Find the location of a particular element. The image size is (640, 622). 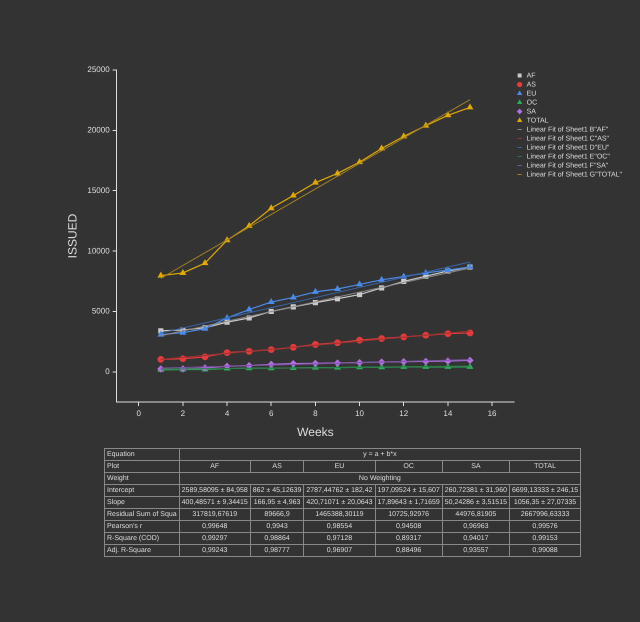

y-tick-label: 5000 is located at coordinates (101, 311).